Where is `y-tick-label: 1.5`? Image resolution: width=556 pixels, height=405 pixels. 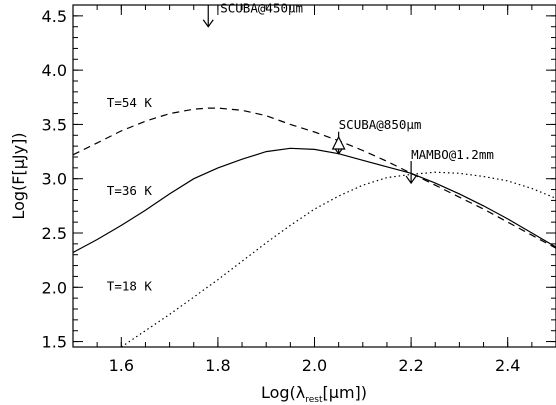
y-tick-label: 1.5 is located at coordinates (54, 342).